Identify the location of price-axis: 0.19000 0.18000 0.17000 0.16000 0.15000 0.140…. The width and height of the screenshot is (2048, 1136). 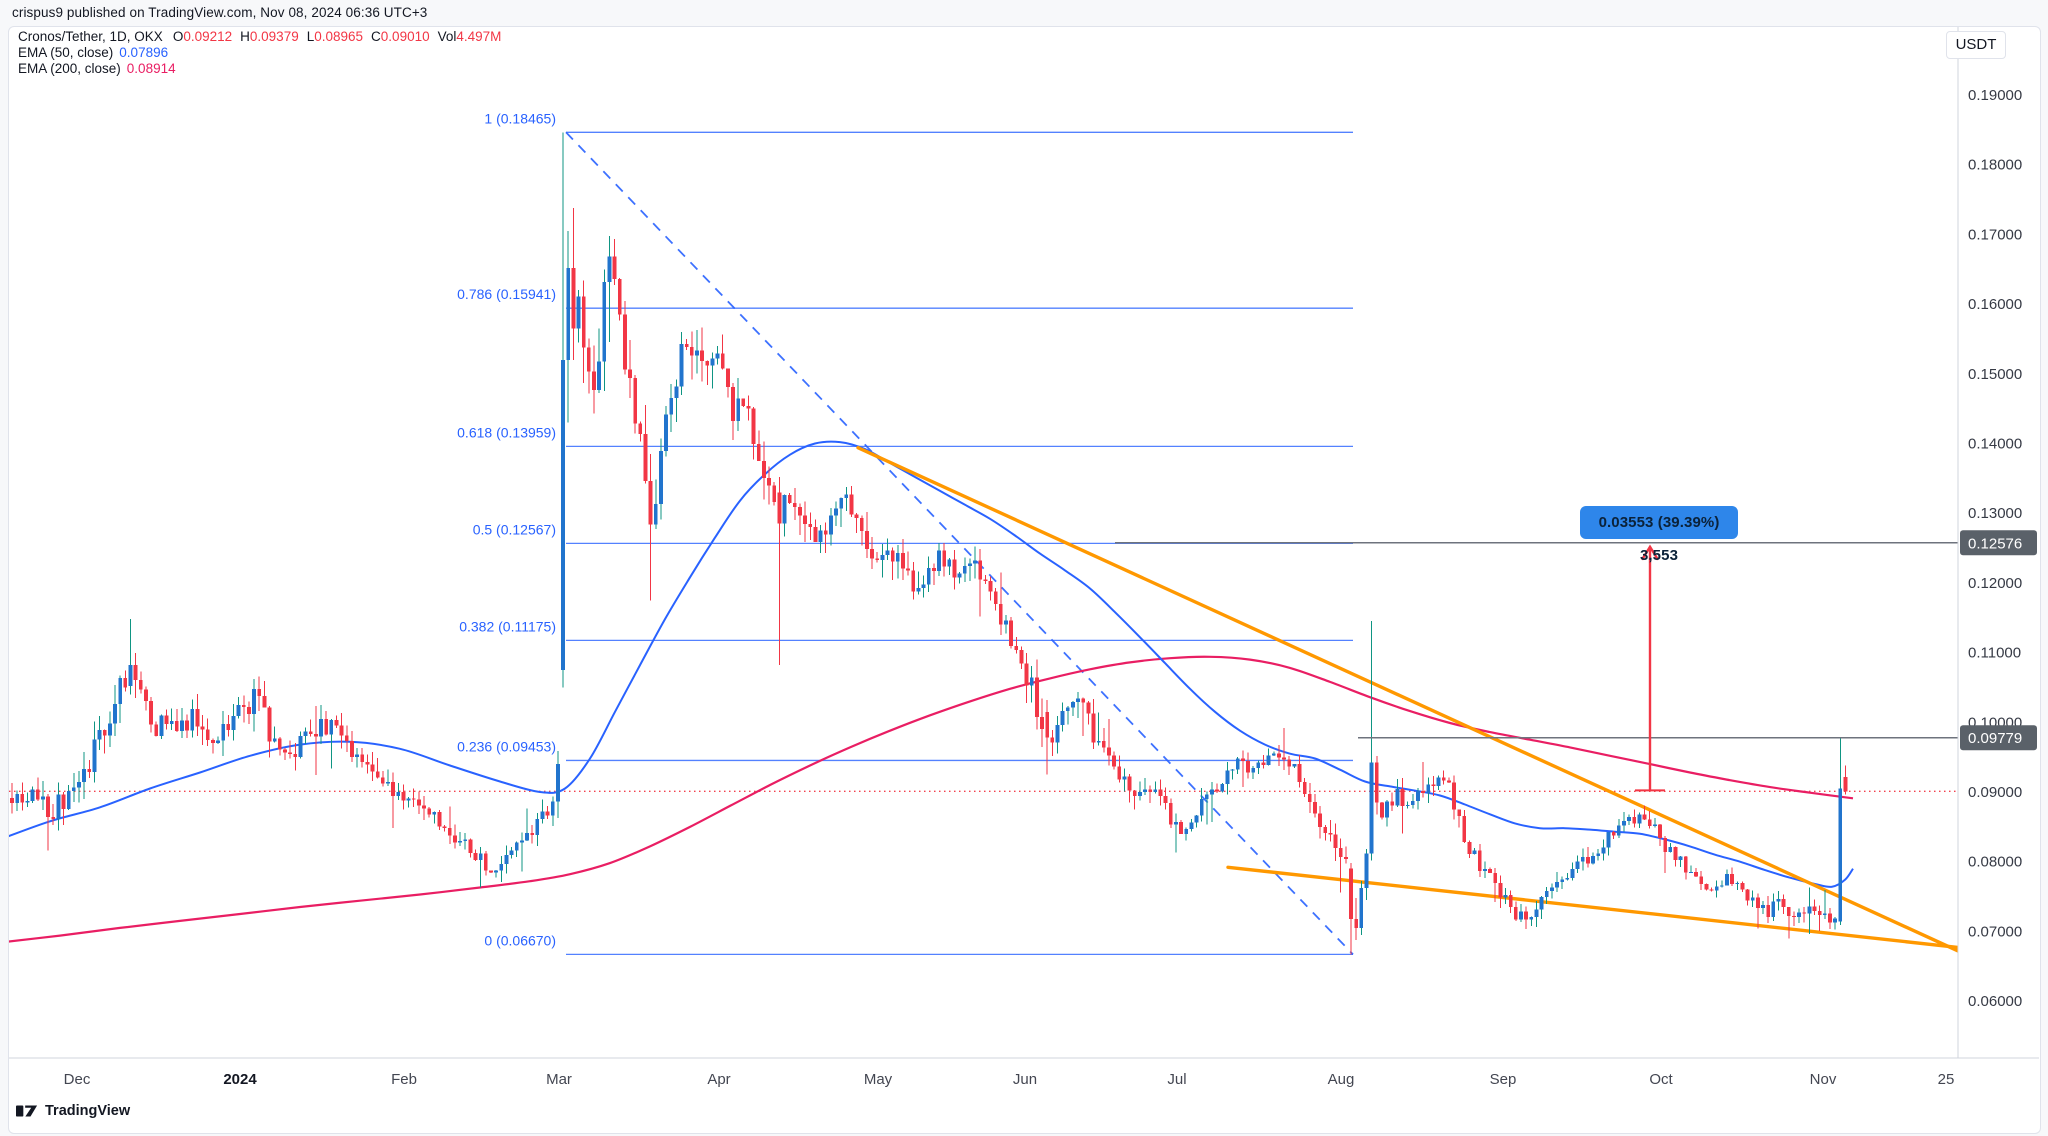
(1998, 548).